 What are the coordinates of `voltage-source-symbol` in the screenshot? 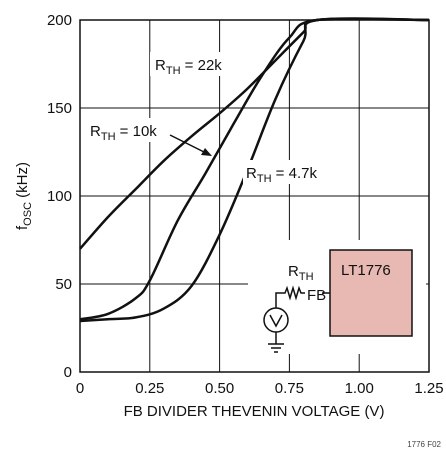 It's located at (276, 321).